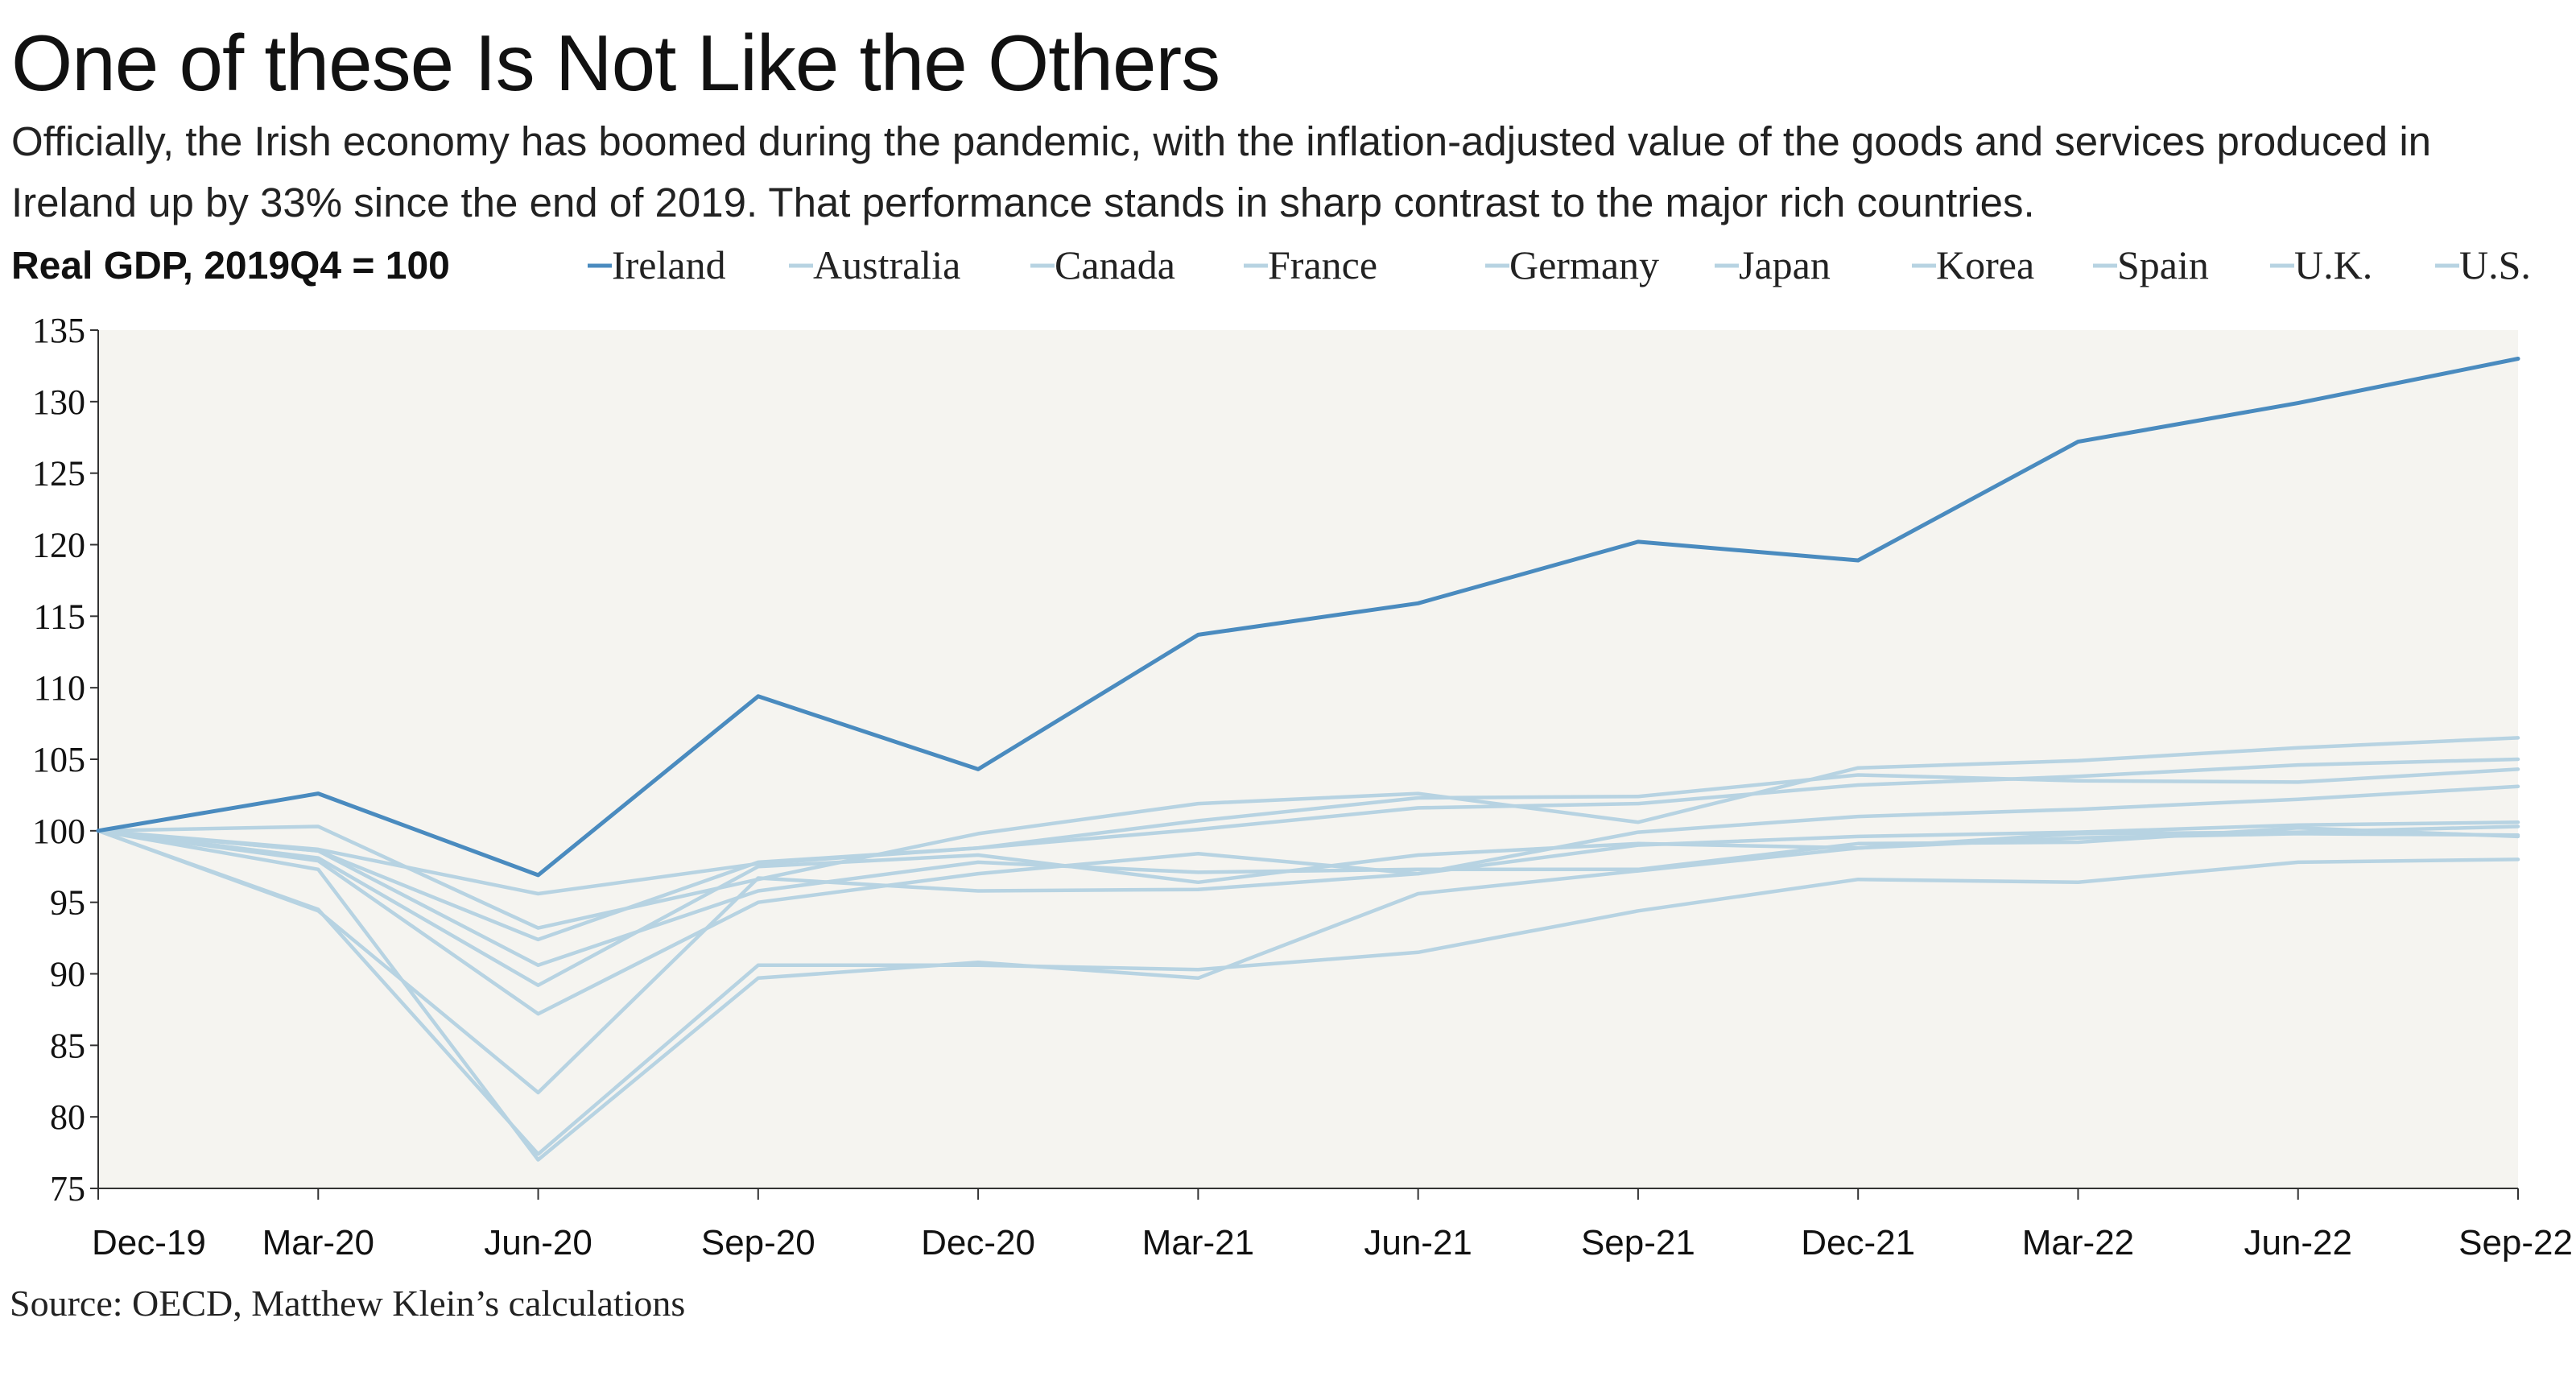 The image size is (2576, 1376). What do you see at coordinates (67, 903) in the screenshot?
I see `y-tick-label: 95` at bounding box center [67, 903].